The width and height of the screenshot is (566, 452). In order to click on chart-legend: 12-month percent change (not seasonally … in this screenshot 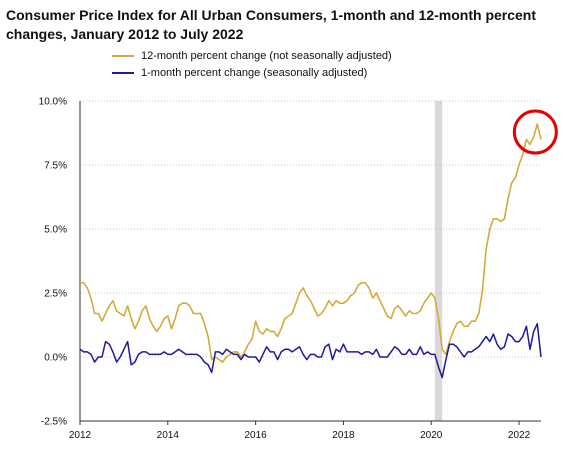, I will do `click(252, 64)`.